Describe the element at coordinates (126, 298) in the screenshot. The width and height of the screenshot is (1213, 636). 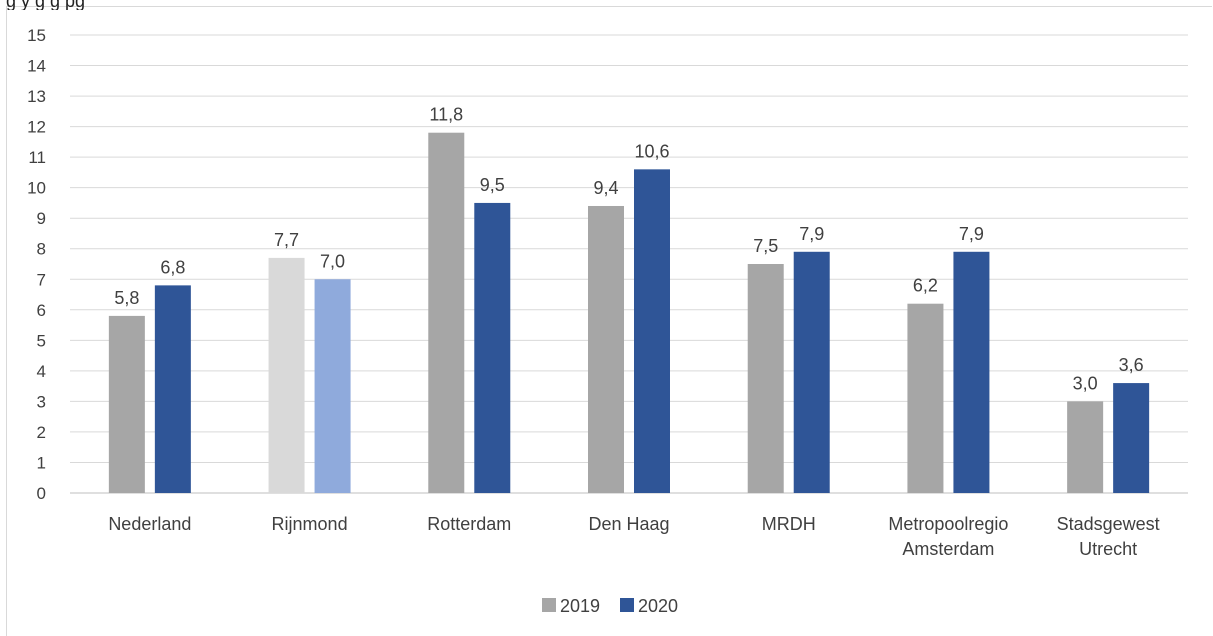
I see `data-label: 5,8` at that location.